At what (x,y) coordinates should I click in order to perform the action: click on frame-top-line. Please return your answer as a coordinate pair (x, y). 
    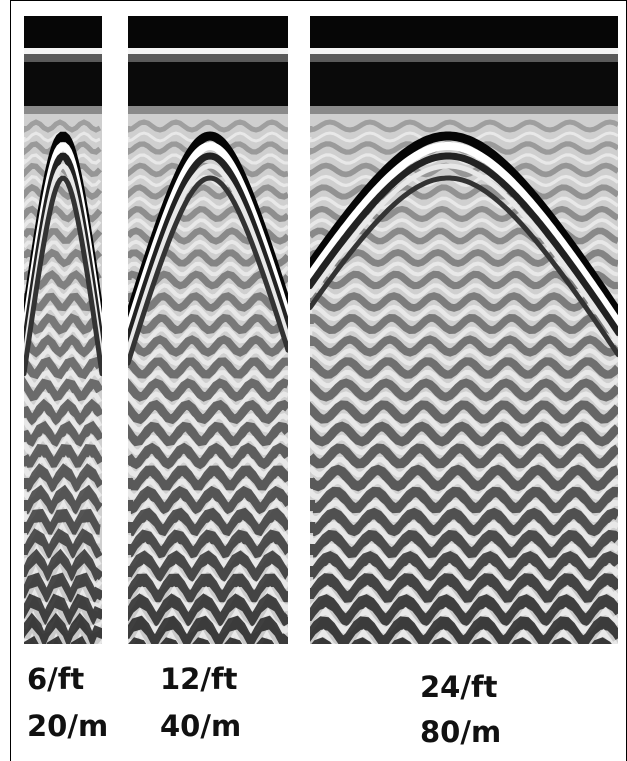
    Looking at the image, I should click on (318, 0).